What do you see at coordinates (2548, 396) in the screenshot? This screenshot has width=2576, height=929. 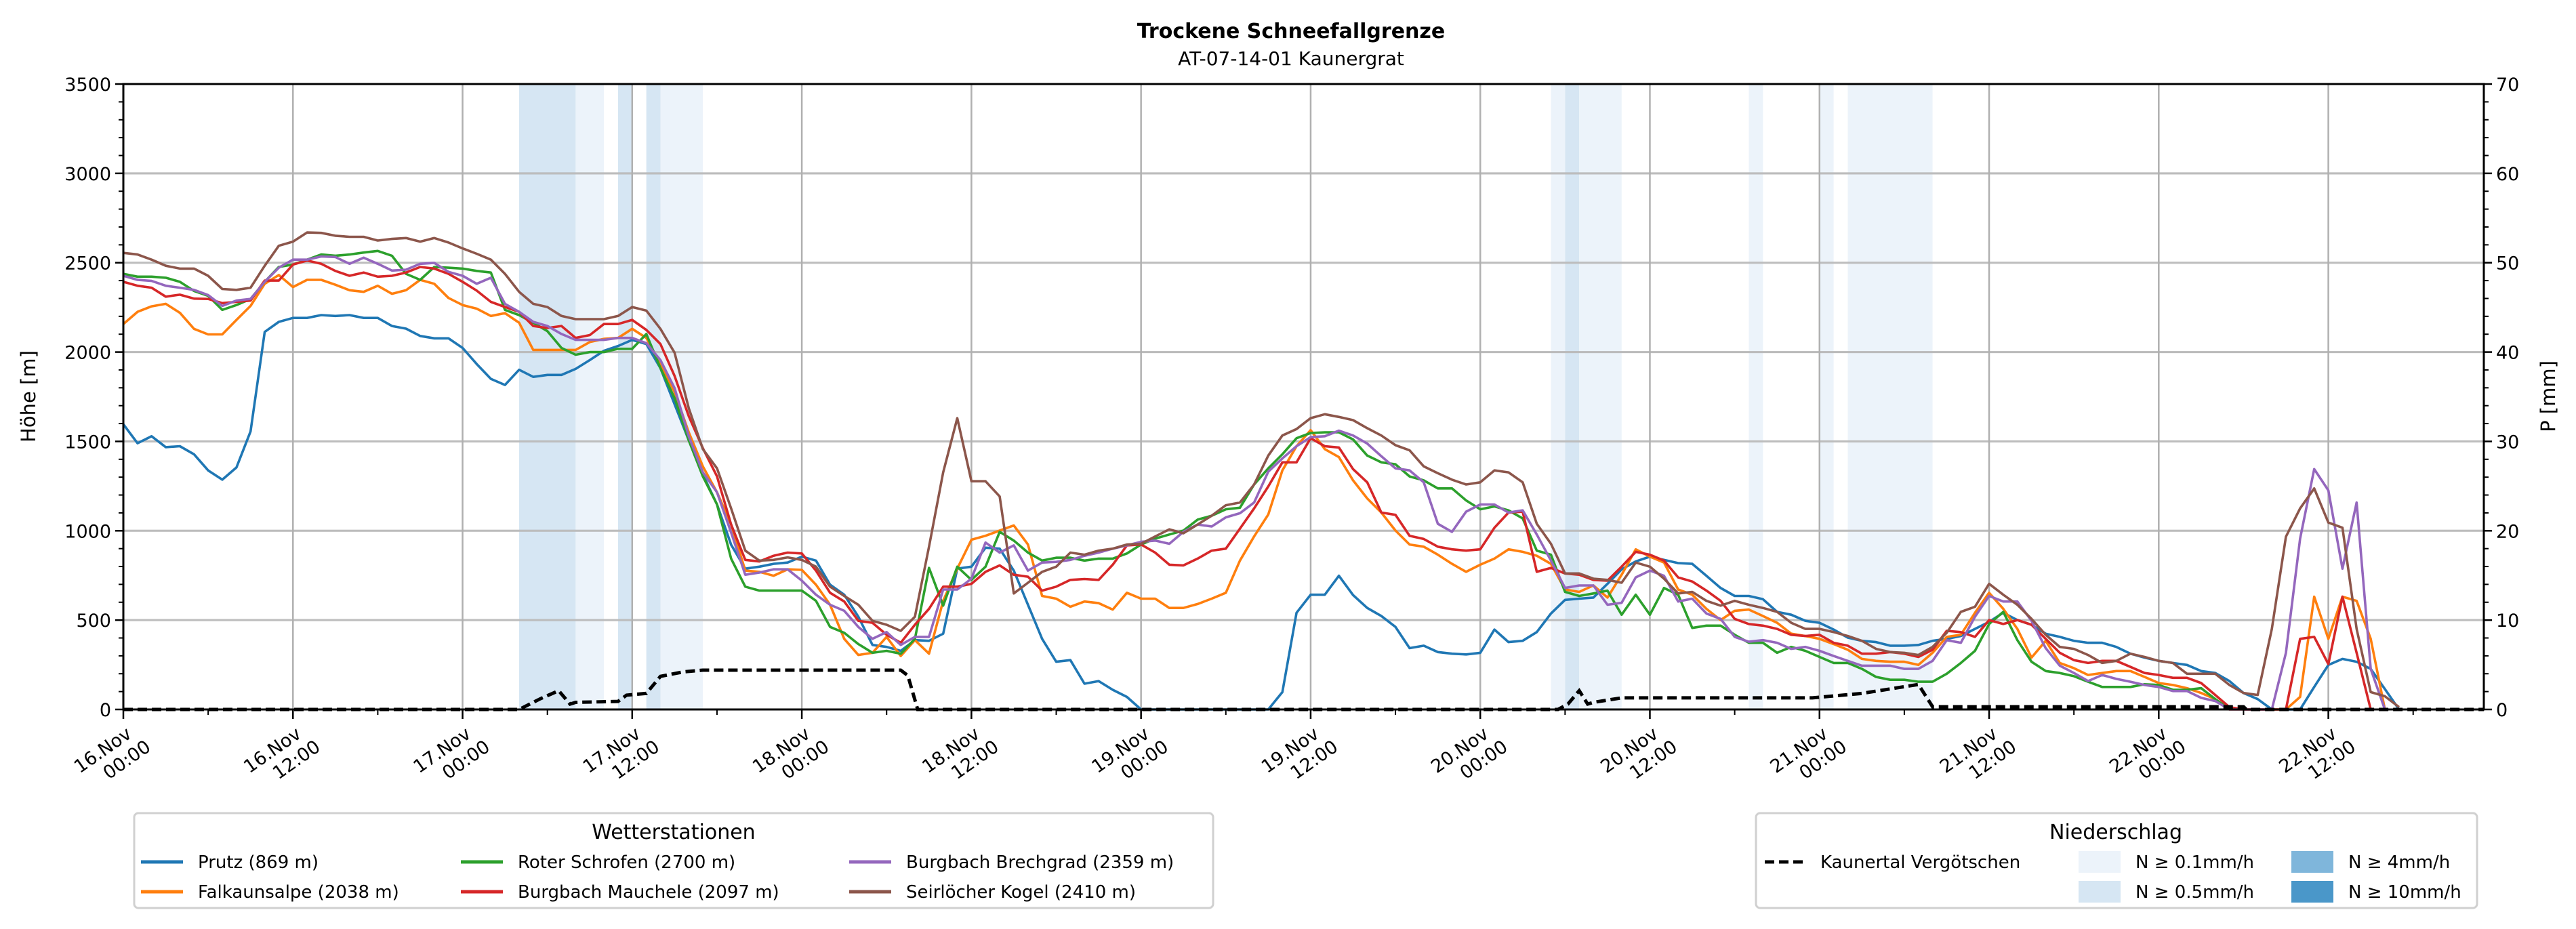 I see `y-axis-right-label: P [mm]` at bounding box center [2548, 396].